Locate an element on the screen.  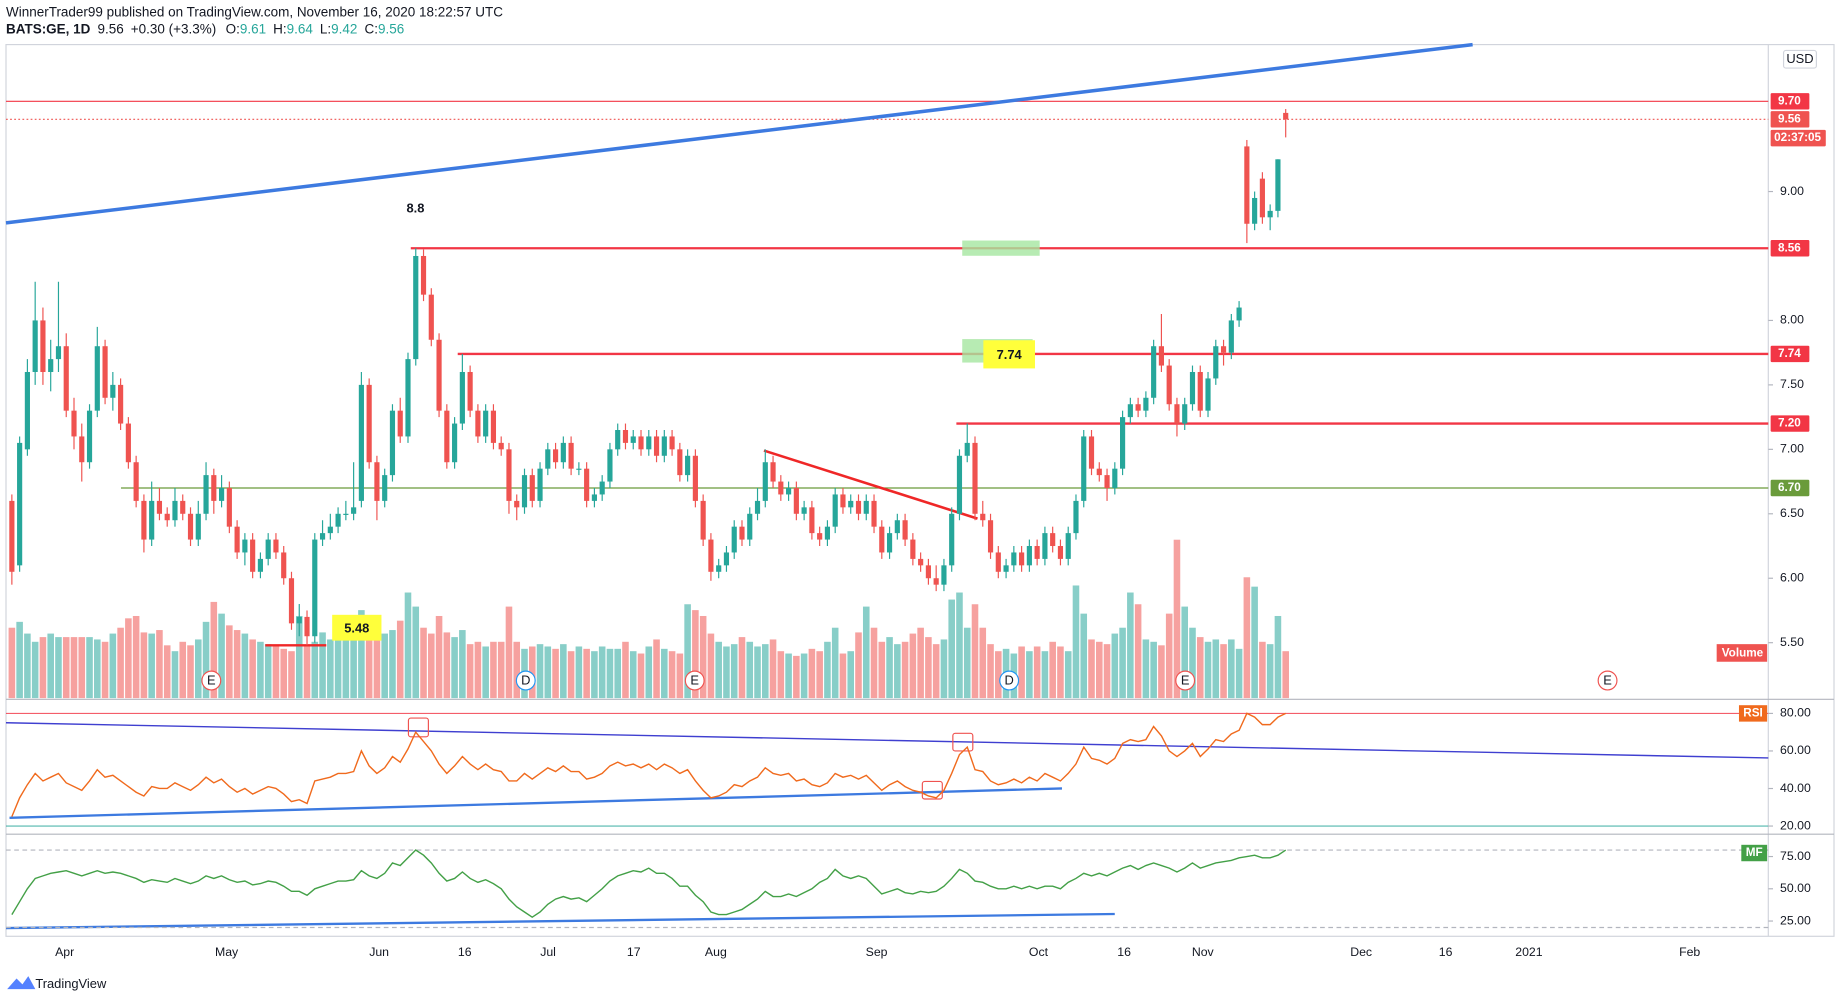
currency-box is located at coordinates (1799, 59).